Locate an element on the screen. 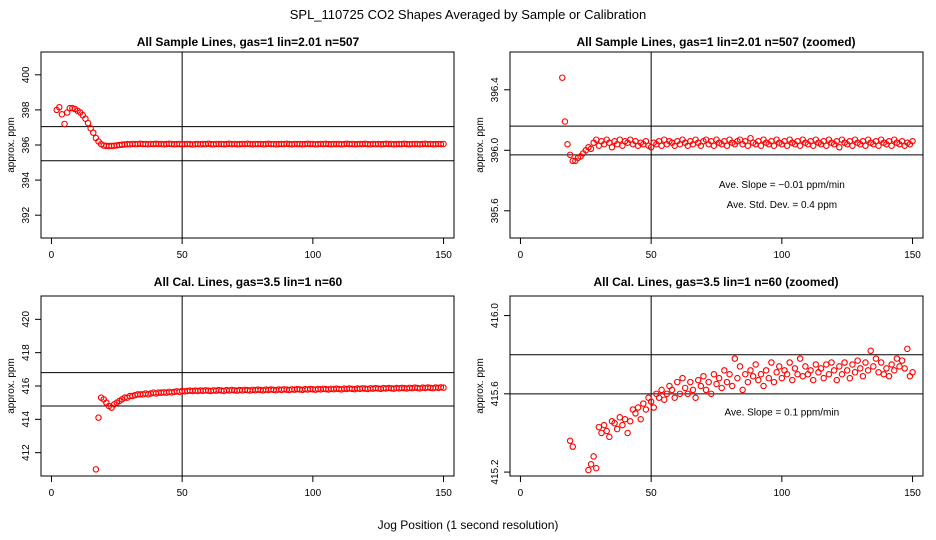 The height and width of the screenshot is (540, 936). y-tick-label: 416.0 is located at coordinates (495, 315).